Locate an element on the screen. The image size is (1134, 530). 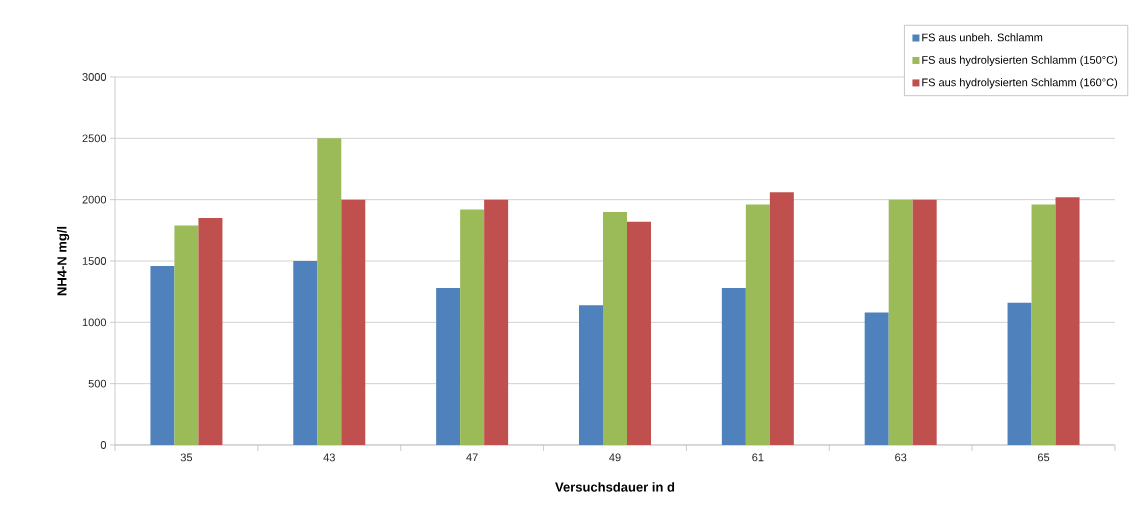
x-tick-label: 43 is located at coordinates (329, 457).